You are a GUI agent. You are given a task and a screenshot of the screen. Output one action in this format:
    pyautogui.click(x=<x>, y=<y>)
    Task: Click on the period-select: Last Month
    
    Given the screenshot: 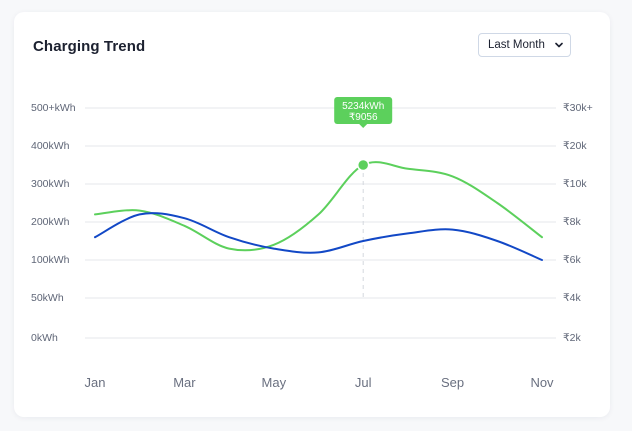 What is the action you would take?
    pyautogui.click(x=524, y=45)
    